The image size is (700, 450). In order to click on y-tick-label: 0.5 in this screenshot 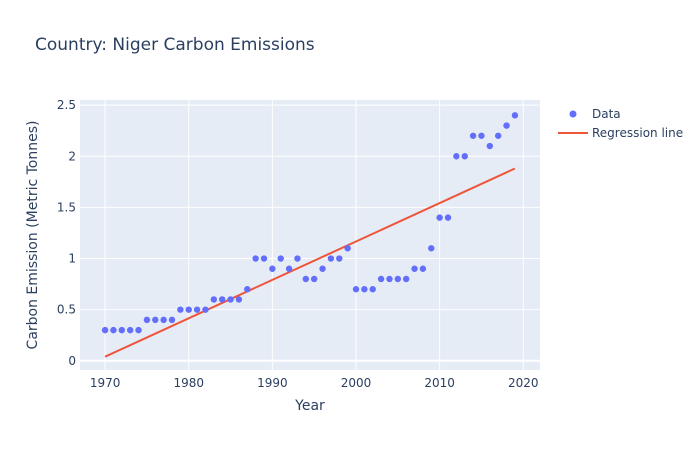, I will do `click(66, 310)`.